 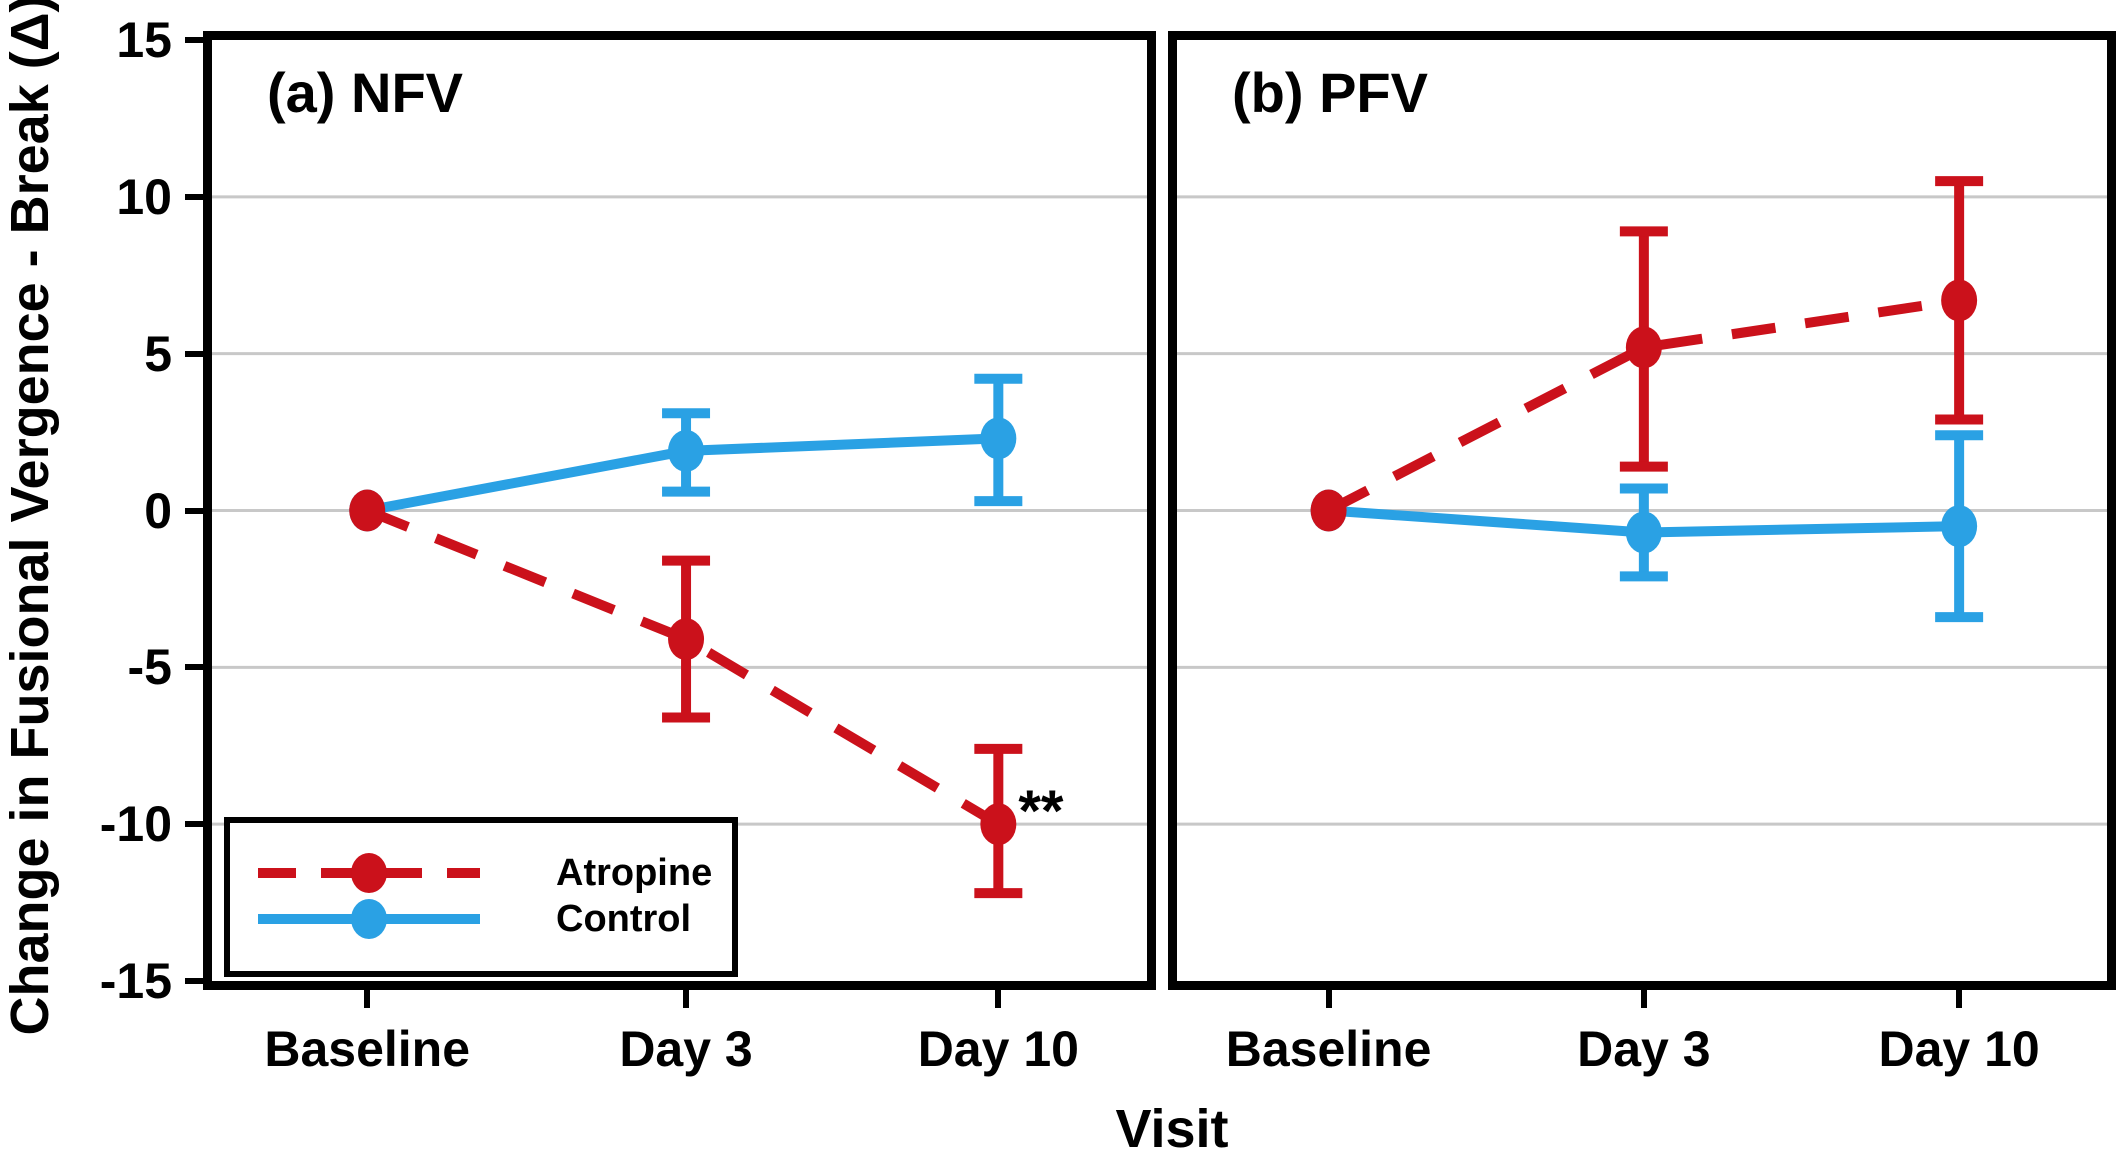 What do you see at coordinates (135, 981) in the screenshot?
I see `y-tick-label: -15` at bounding box center [135, 981].